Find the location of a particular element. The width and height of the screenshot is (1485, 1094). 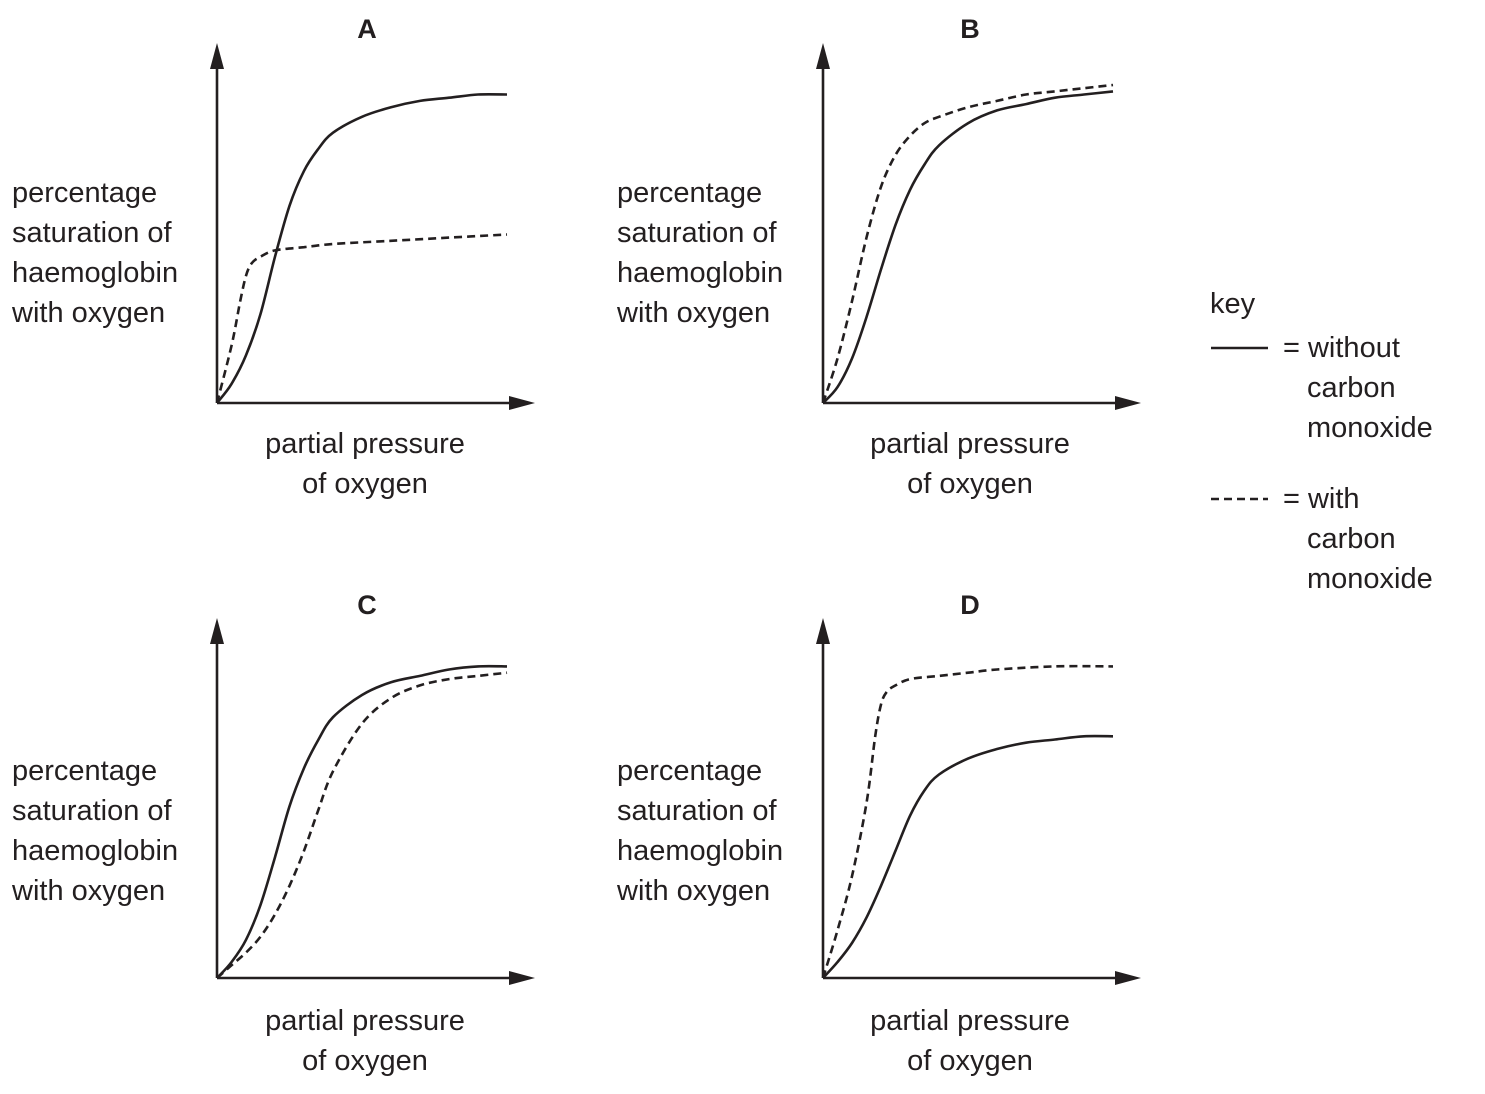

panel-title: C is located at coordinates (367, 605).